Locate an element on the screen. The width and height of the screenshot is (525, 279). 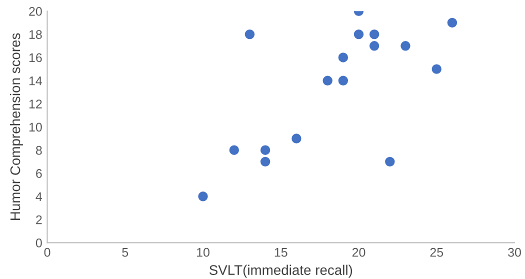
x-tick-label: 25 is located at coordinates (437, 252).